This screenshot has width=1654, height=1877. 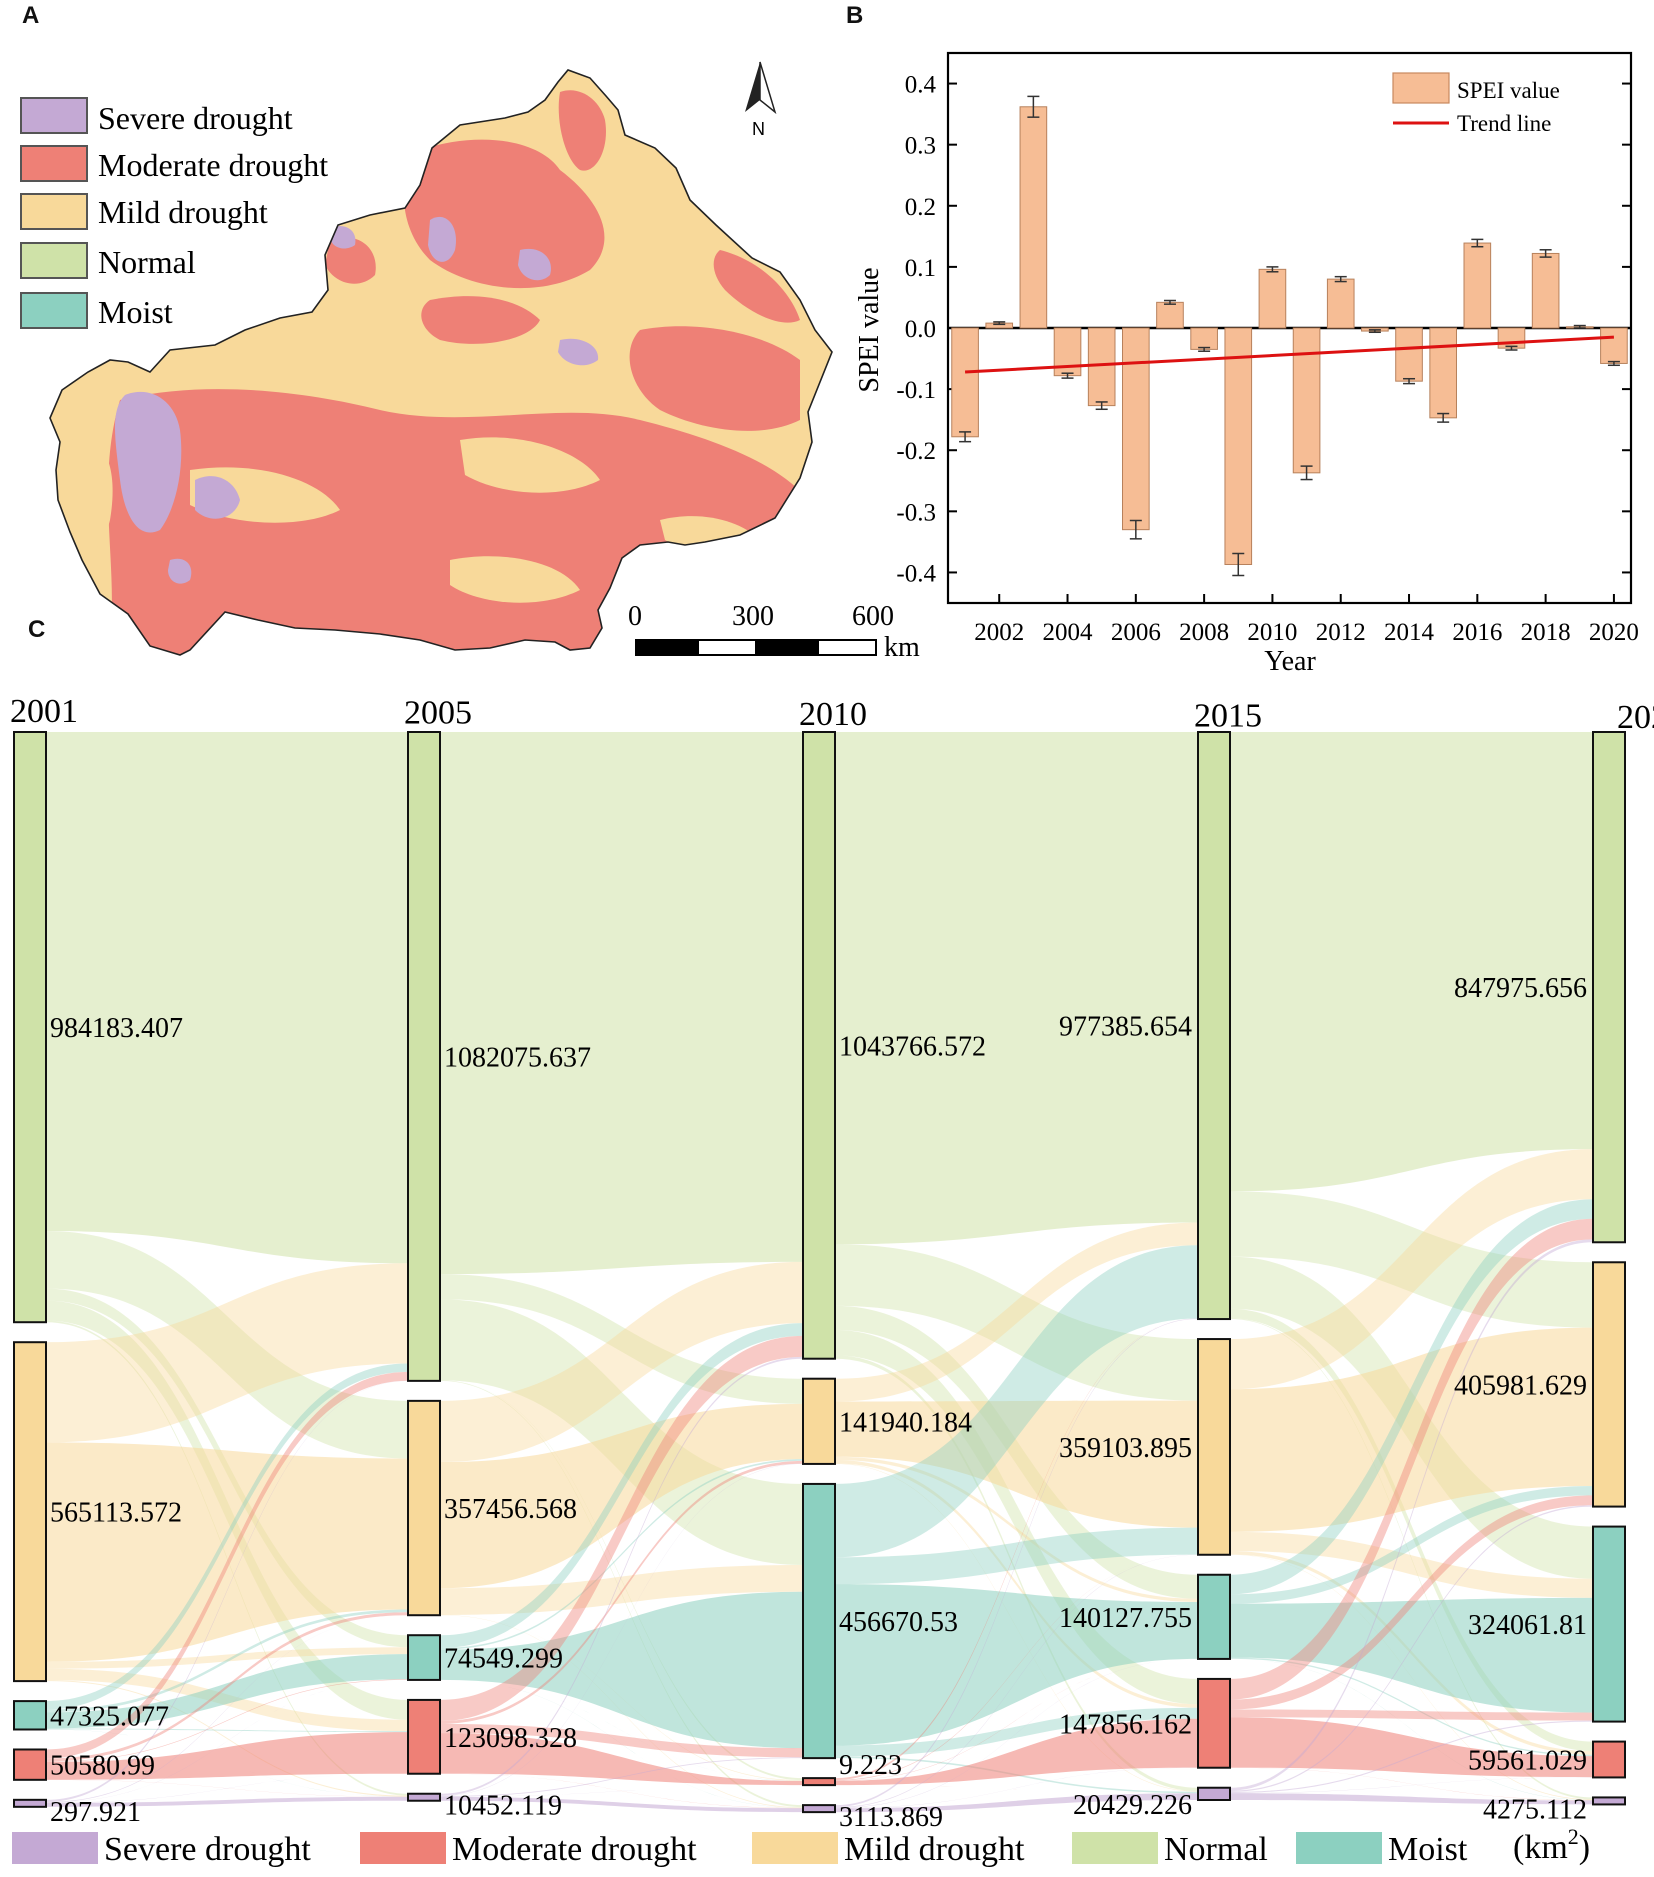 What do you see at coordinates (912, 1046) in the screenshot?
I see `node-value-label: 1043766.572` at bounding box center [912, 1046].